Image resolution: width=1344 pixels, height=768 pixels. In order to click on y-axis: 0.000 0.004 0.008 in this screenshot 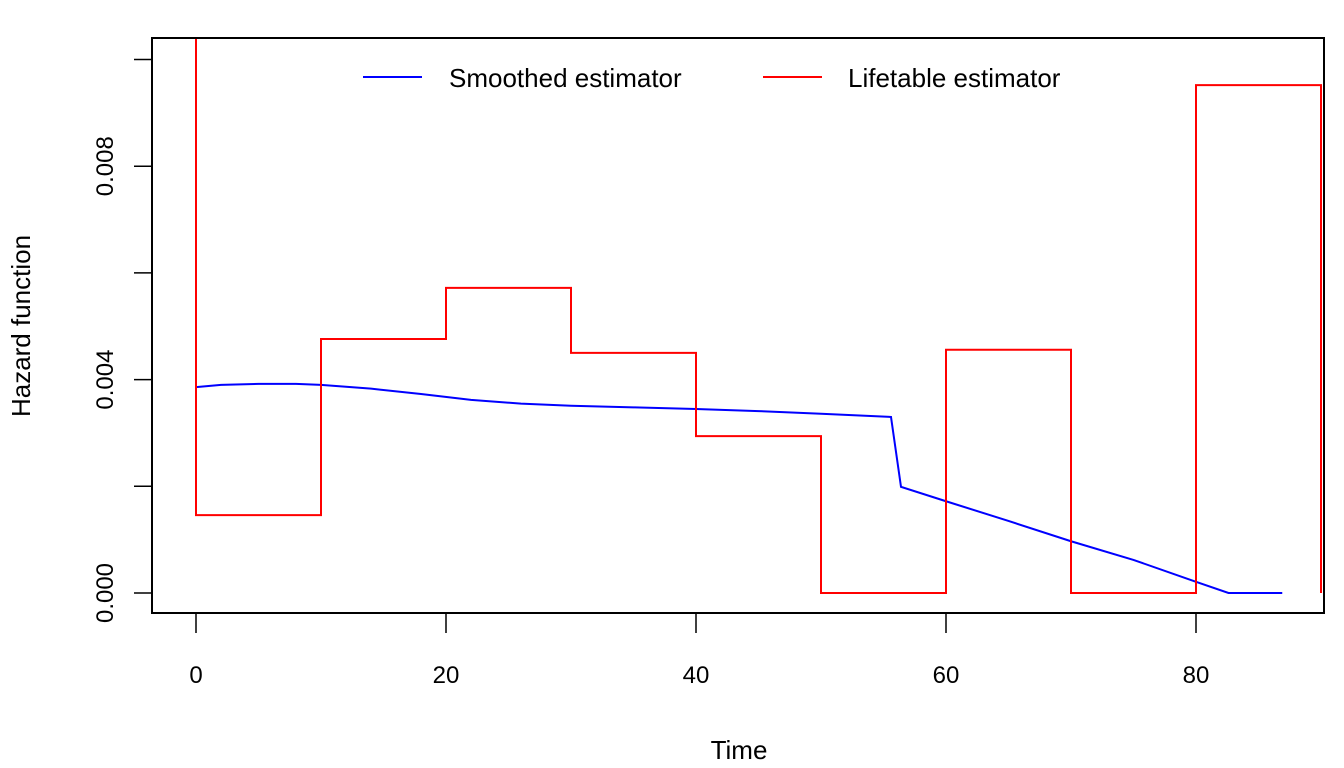, I will do `click(122, 340)`.